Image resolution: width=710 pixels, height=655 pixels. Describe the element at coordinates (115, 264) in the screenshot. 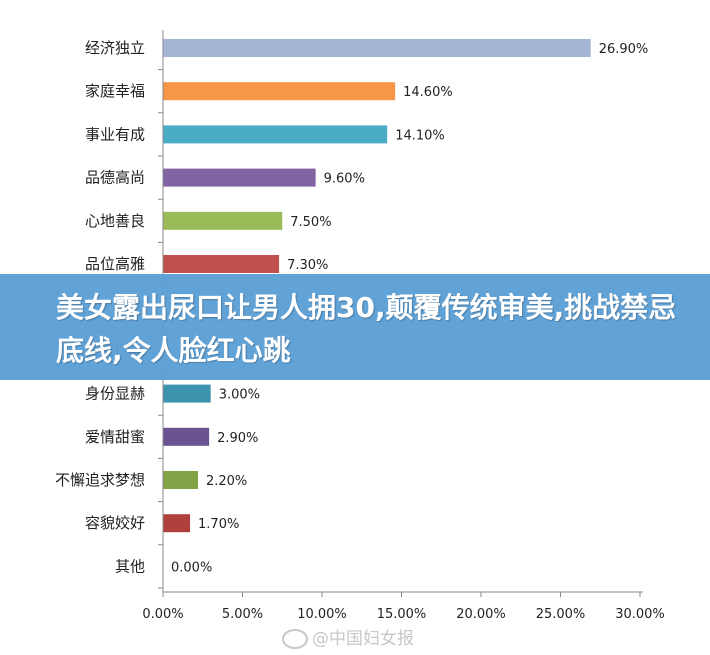

I see `category-label: 品位高雅` at that location.